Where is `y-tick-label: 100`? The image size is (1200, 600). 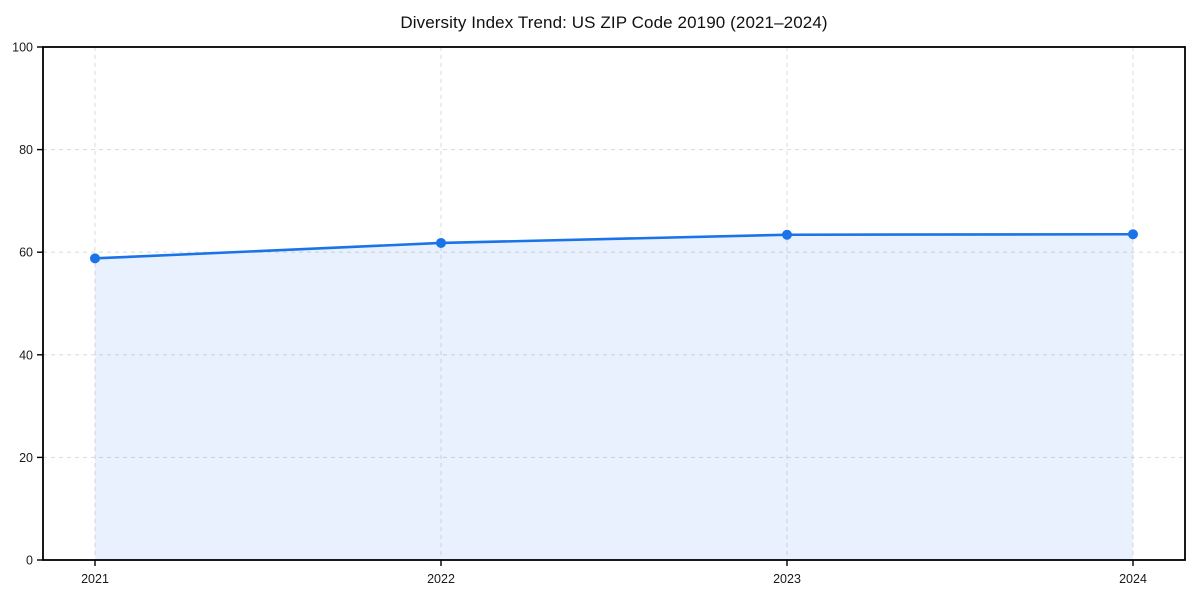 y-tick-label: 100 is located at coordinates (22, 48).